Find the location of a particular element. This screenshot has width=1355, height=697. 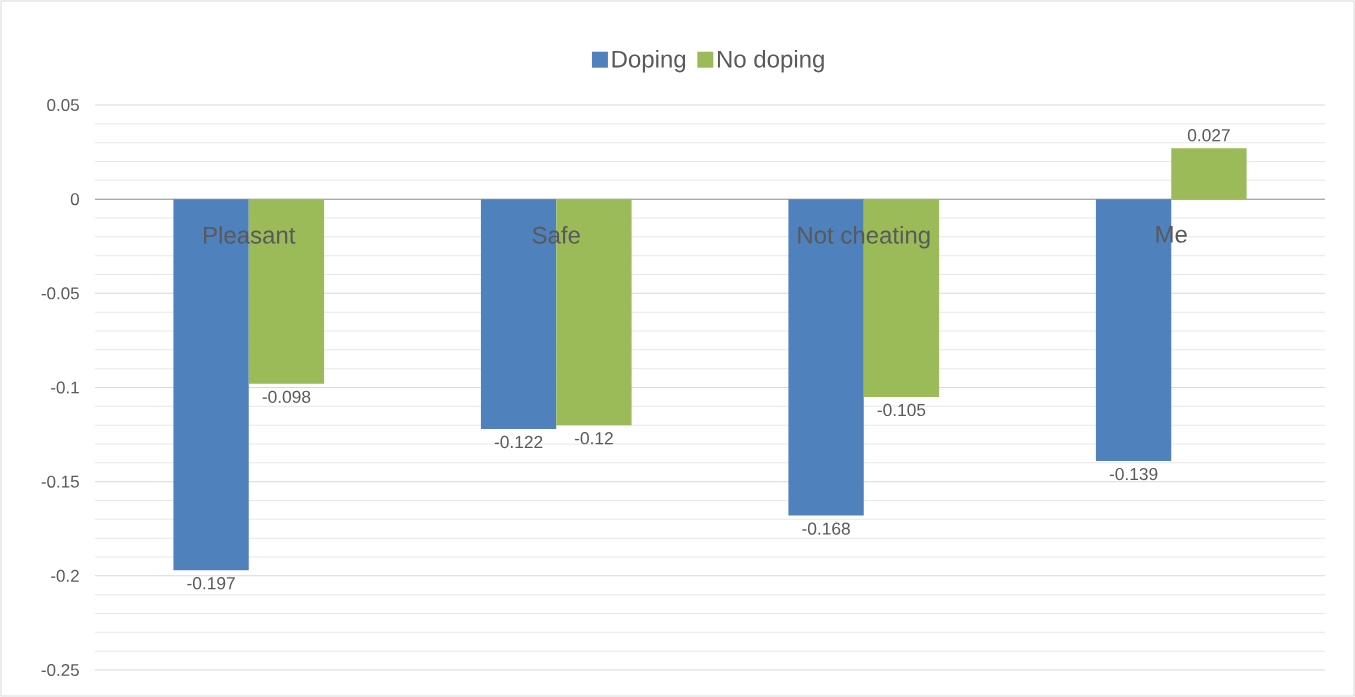

y-tick-label: -0.15 is located at coordinates (60, 481).